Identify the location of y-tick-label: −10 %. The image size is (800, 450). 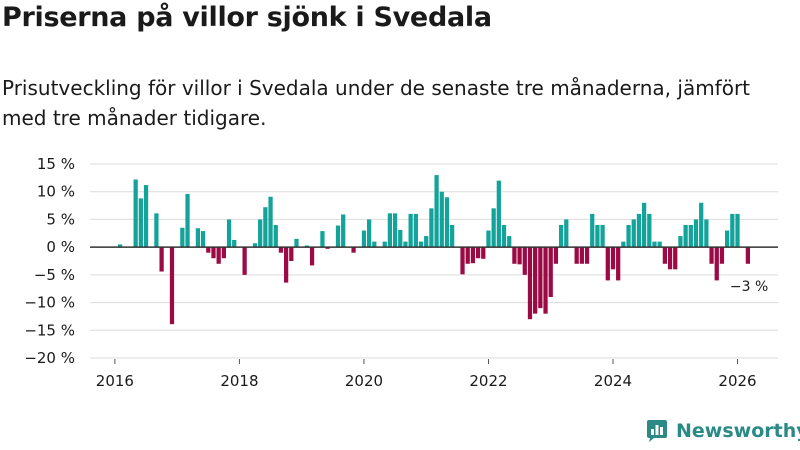
(49, 303).